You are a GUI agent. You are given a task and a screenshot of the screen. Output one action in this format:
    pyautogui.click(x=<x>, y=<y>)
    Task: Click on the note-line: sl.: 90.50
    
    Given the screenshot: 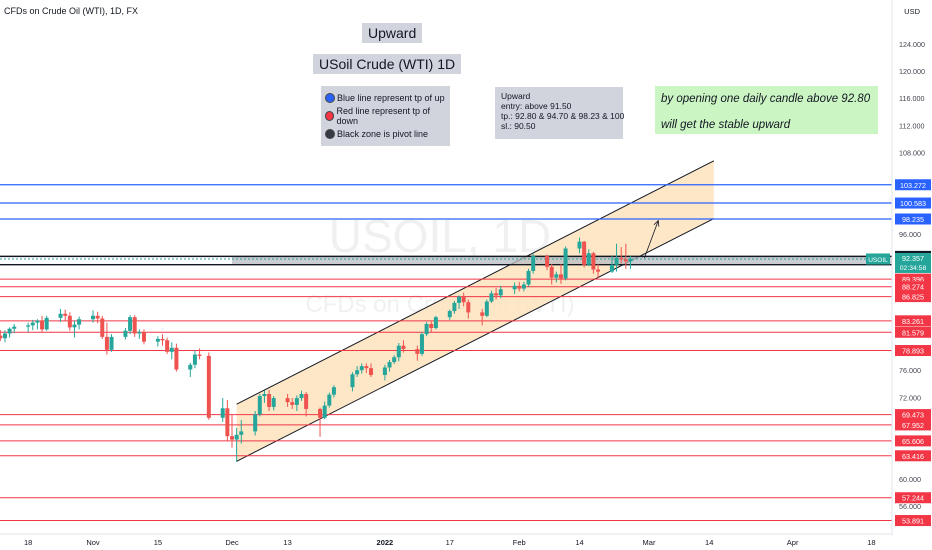 What is the action you would take?
    pyautogui.click(x=518, y=126)
    